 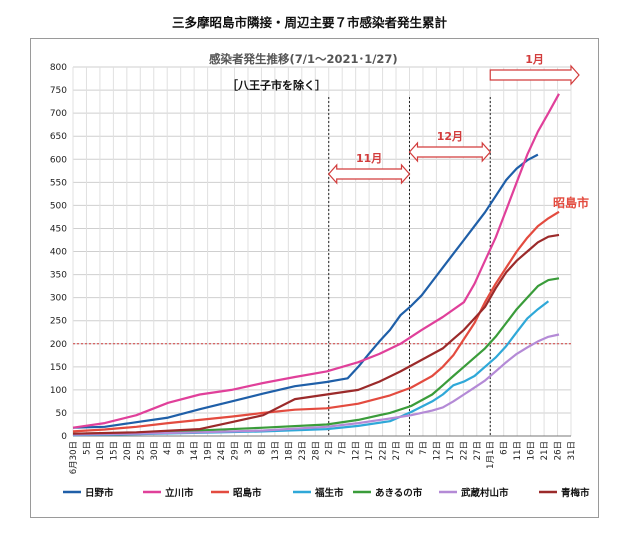 I want to click on x-tick-label: 18日, so click(x=289, y=450).